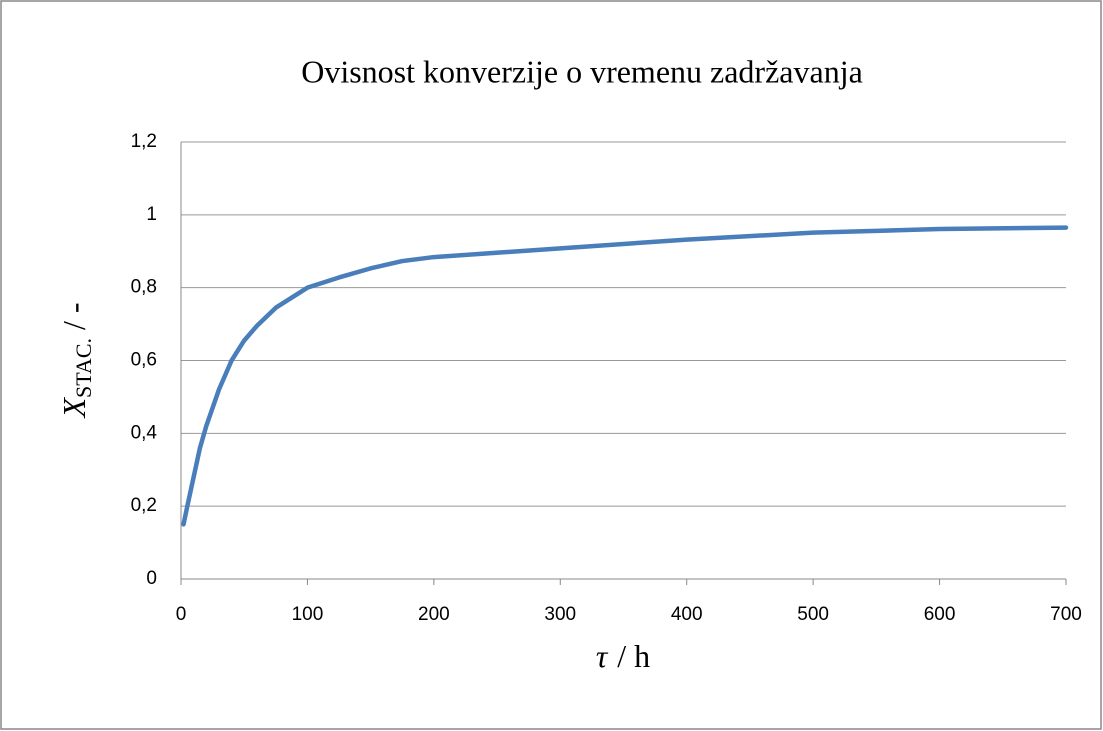  I want to click on x-tick-label: 300, so click(560, 614).